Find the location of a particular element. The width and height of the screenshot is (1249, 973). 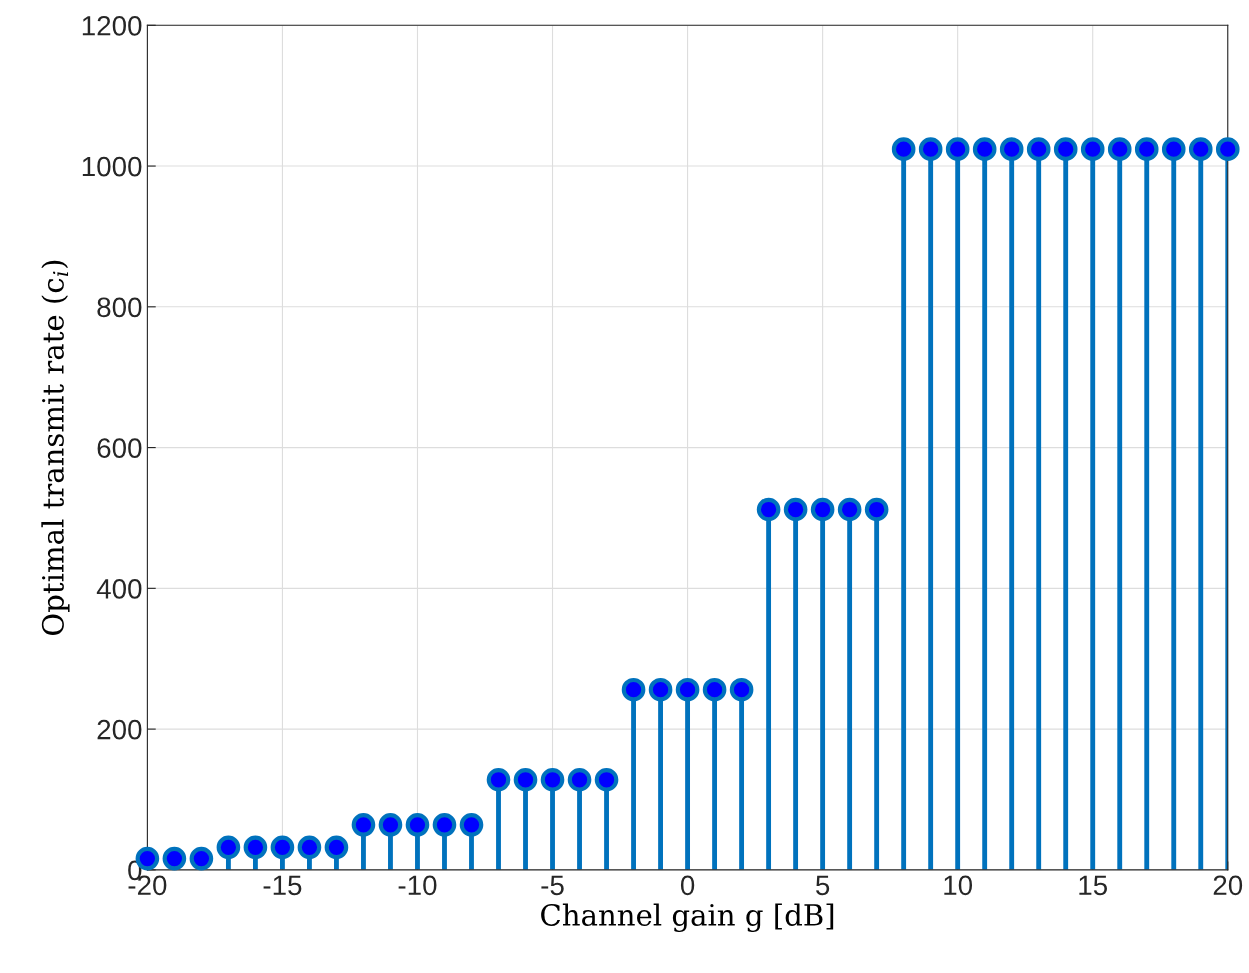

x-tick-label: 15 is located at coordinates (1093, 885).